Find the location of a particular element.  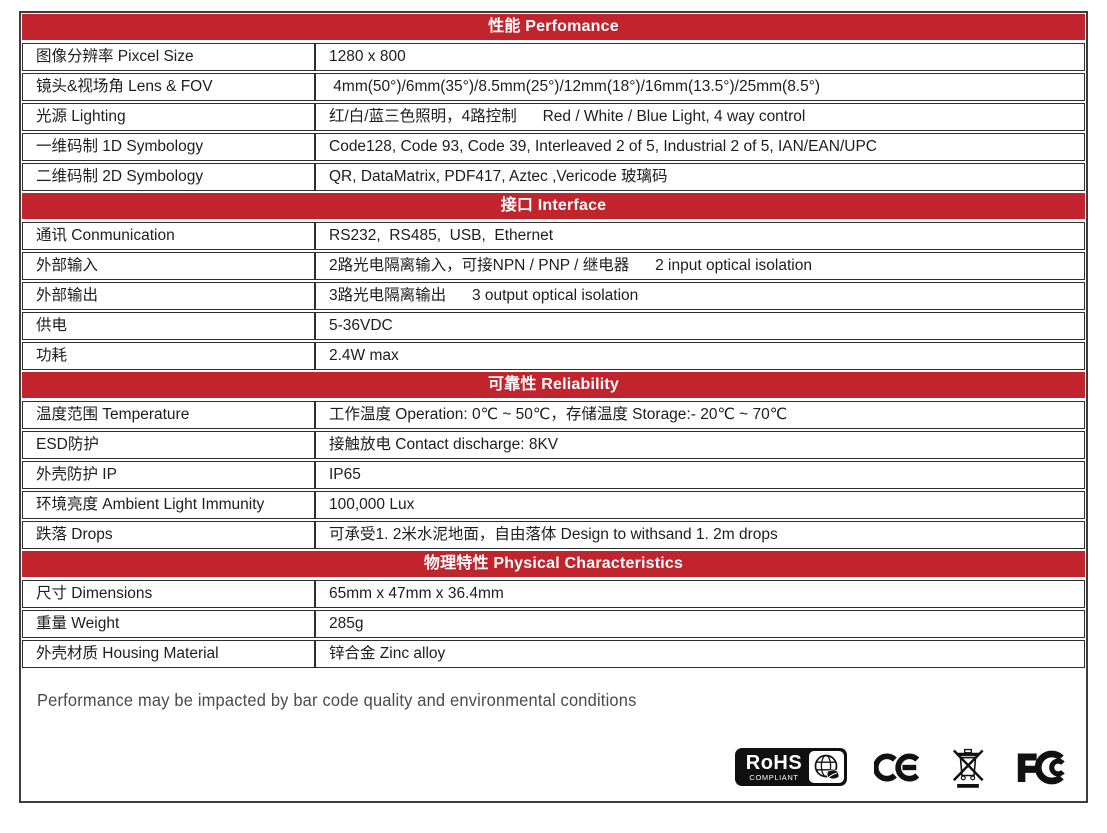

spec-label: 二维码制 2D Symbology is located at coordinates (168, 177).